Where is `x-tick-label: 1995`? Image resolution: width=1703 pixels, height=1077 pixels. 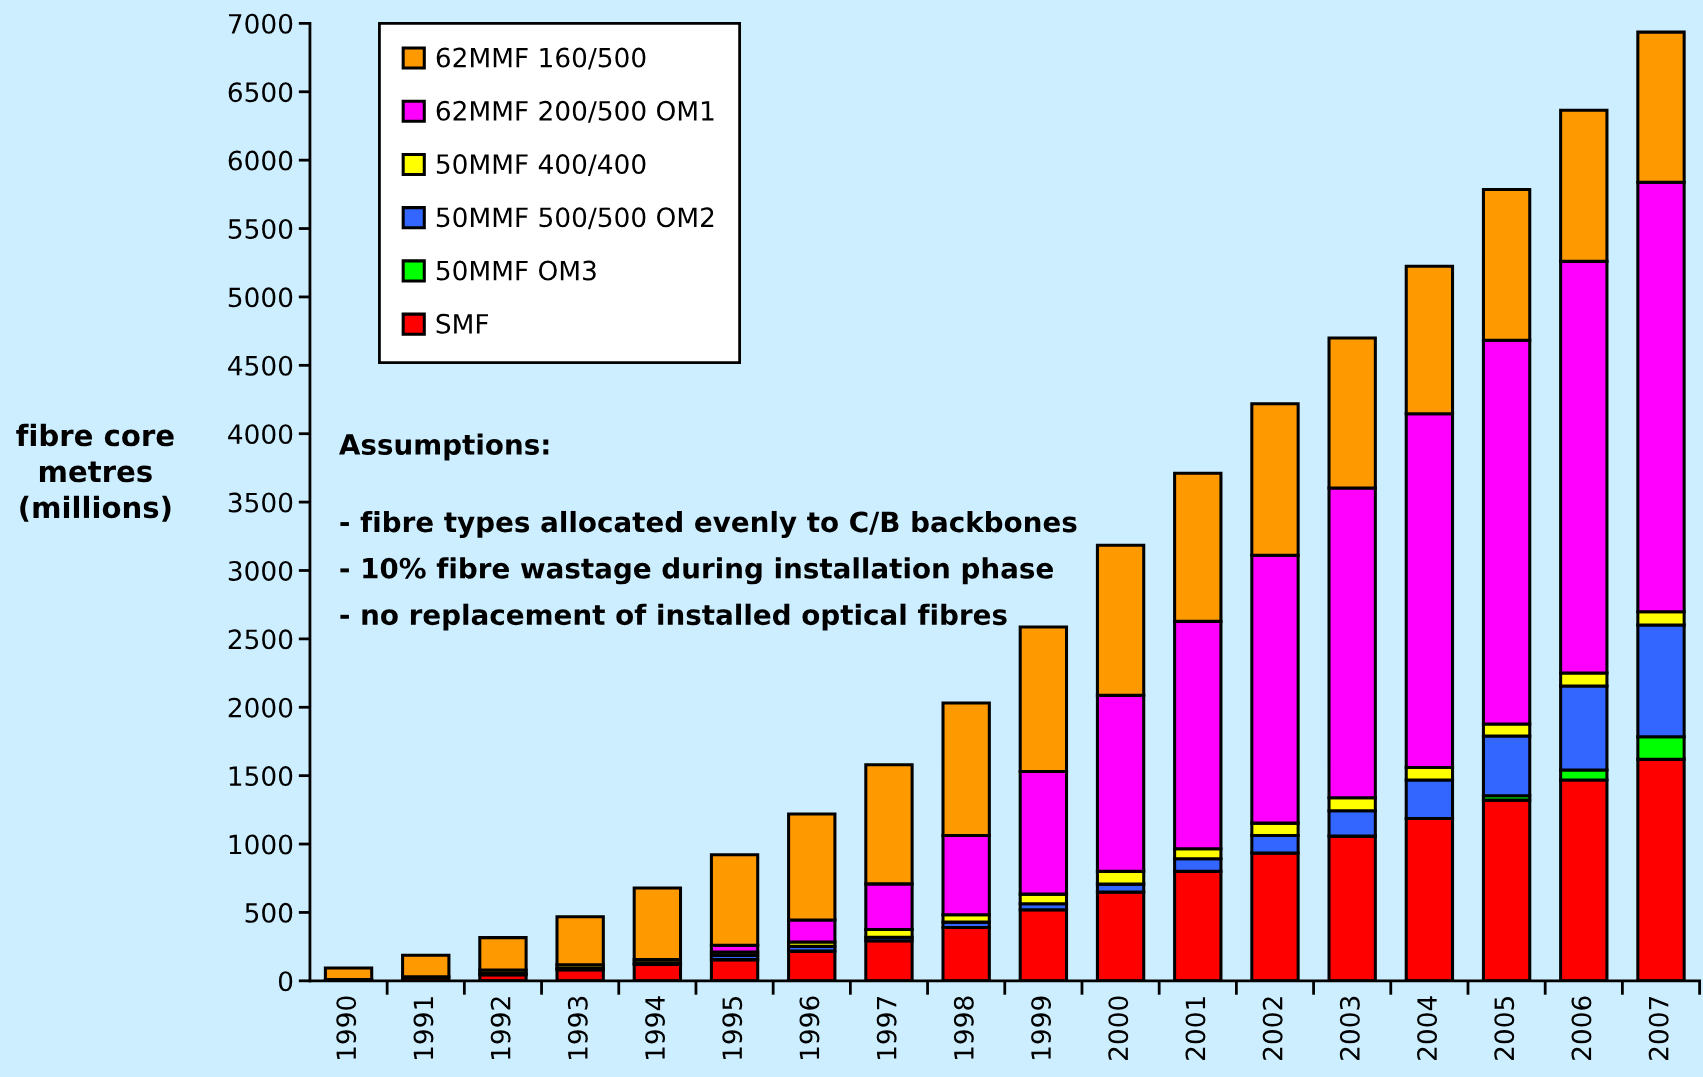
x-tick-label: 1995 is located at coordinates (732, 1028).